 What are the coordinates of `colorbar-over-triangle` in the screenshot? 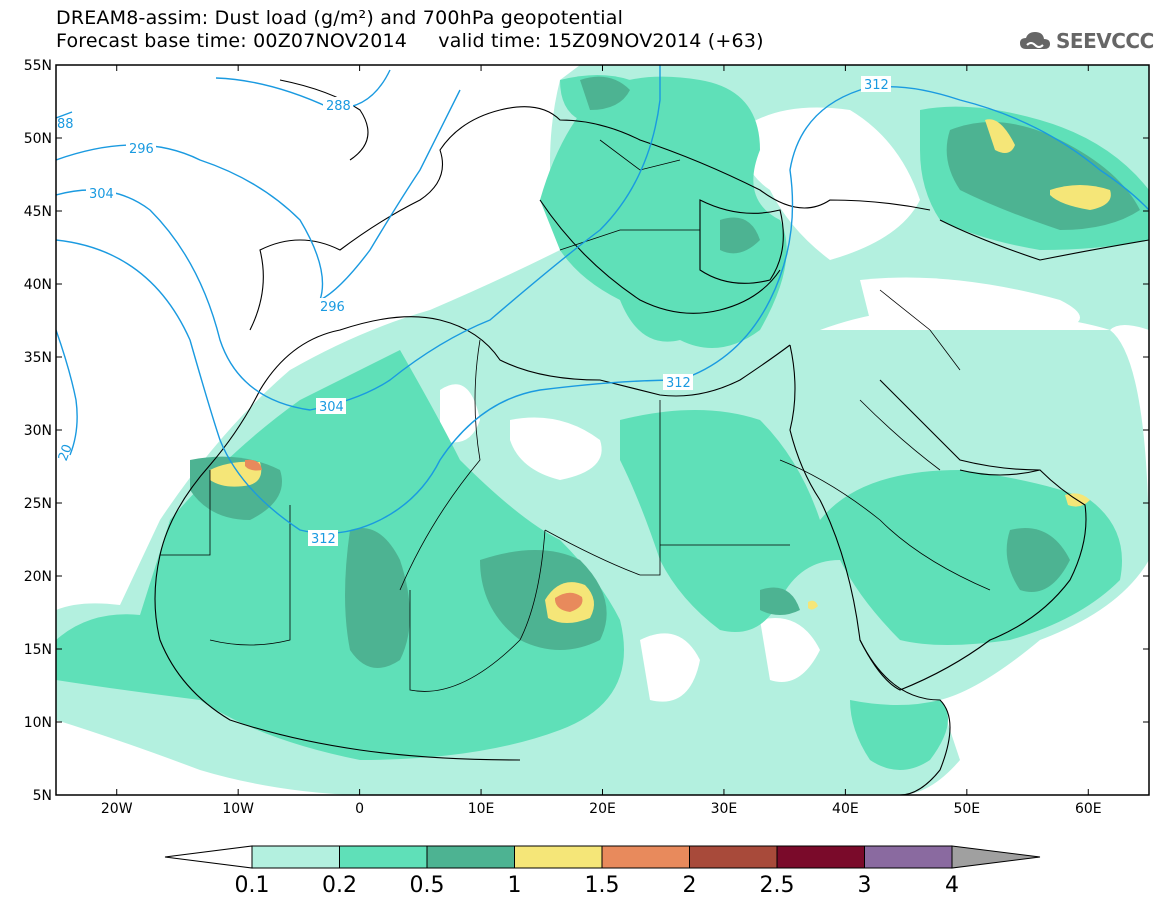 It's located at (996, 857).